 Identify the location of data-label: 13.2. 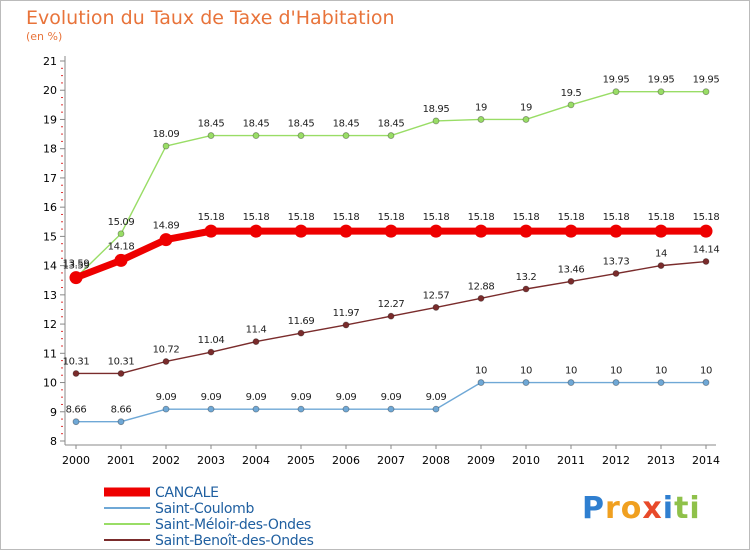
(526, 277).